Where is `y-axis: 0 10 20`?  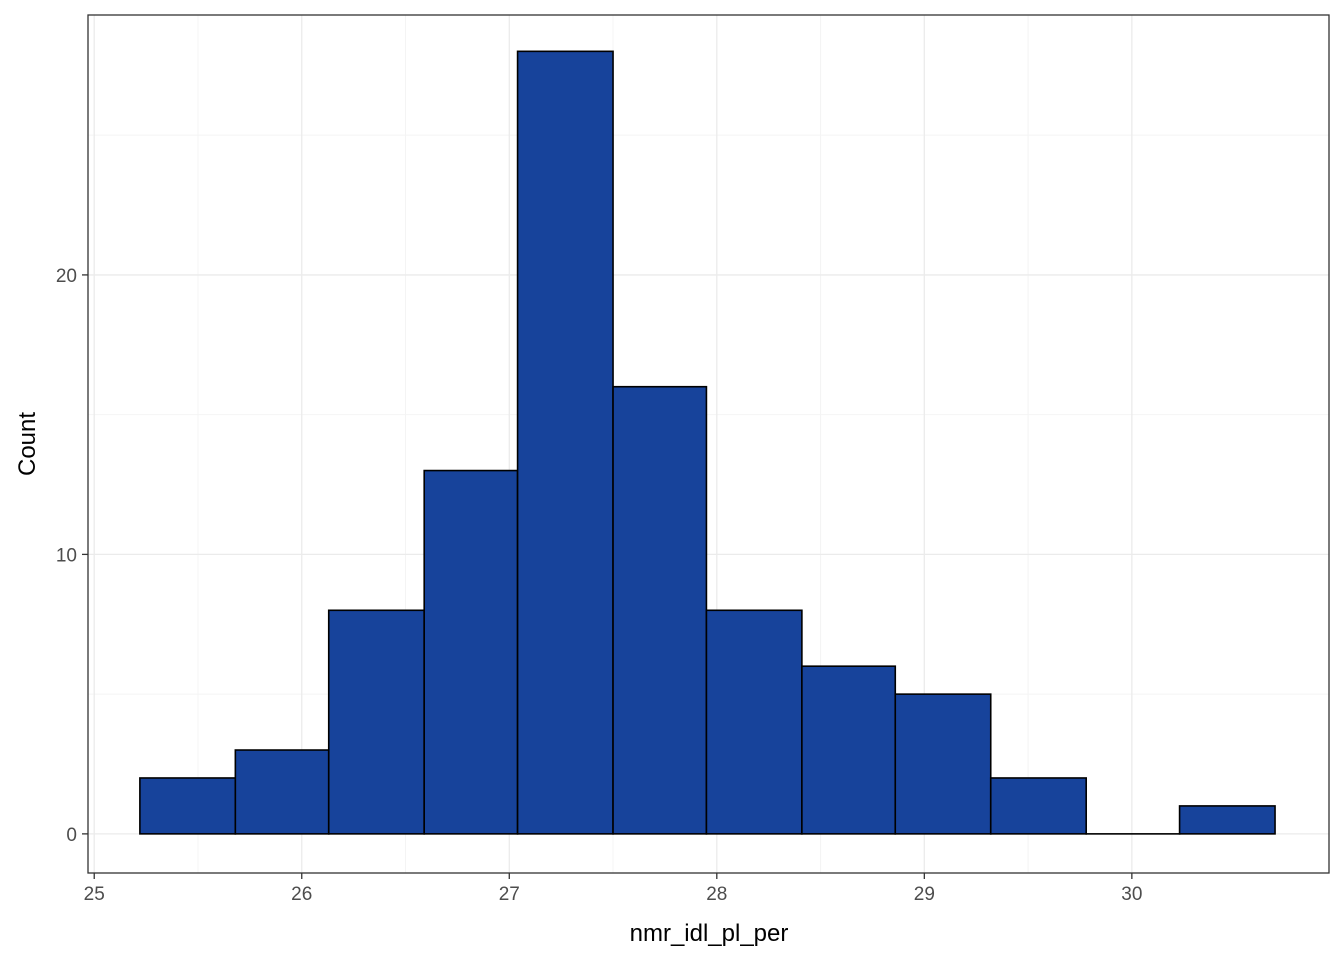 y-axis: 0 10 20 is located at coordinates (72, 556).